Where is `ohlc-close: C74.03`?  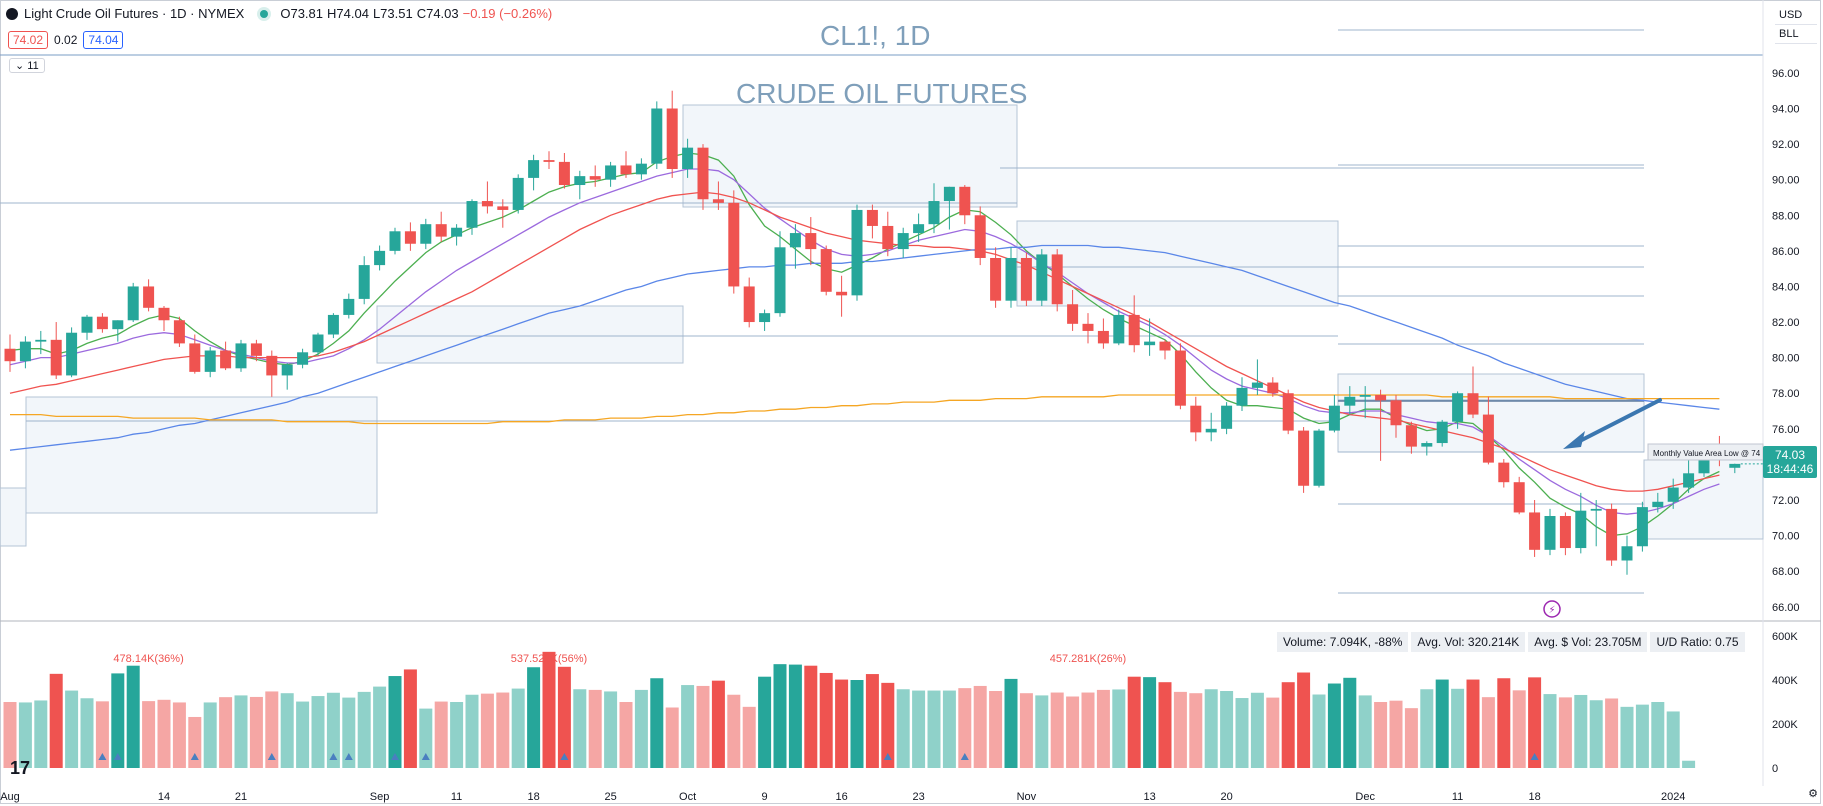
ohlc-close: C74.03 is located at coordinates (437, 13).